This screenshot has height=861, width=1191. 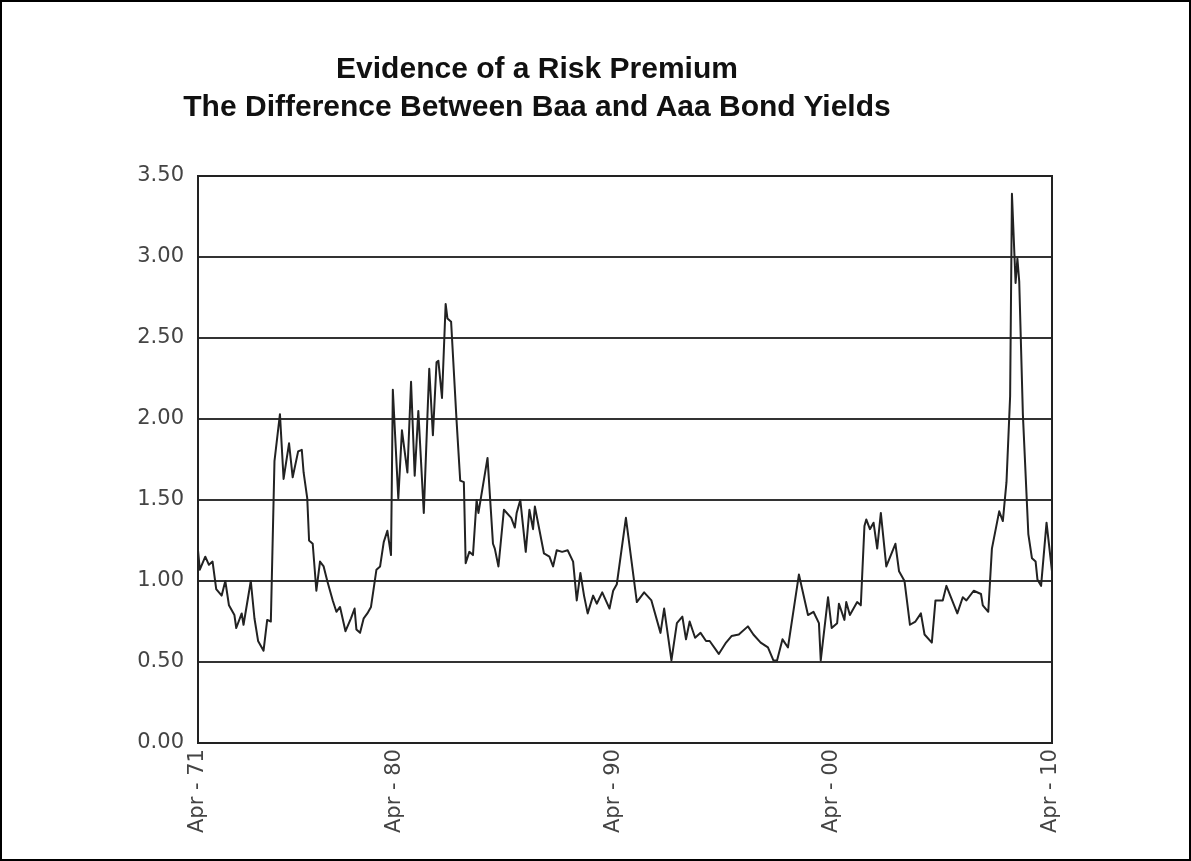 What do you see at coordinates (537, 106) in the screenshot?
I see `chart-subtitle: The Difference Between Baa and Aaa Bond Yields` at bounding box center [537, 106].